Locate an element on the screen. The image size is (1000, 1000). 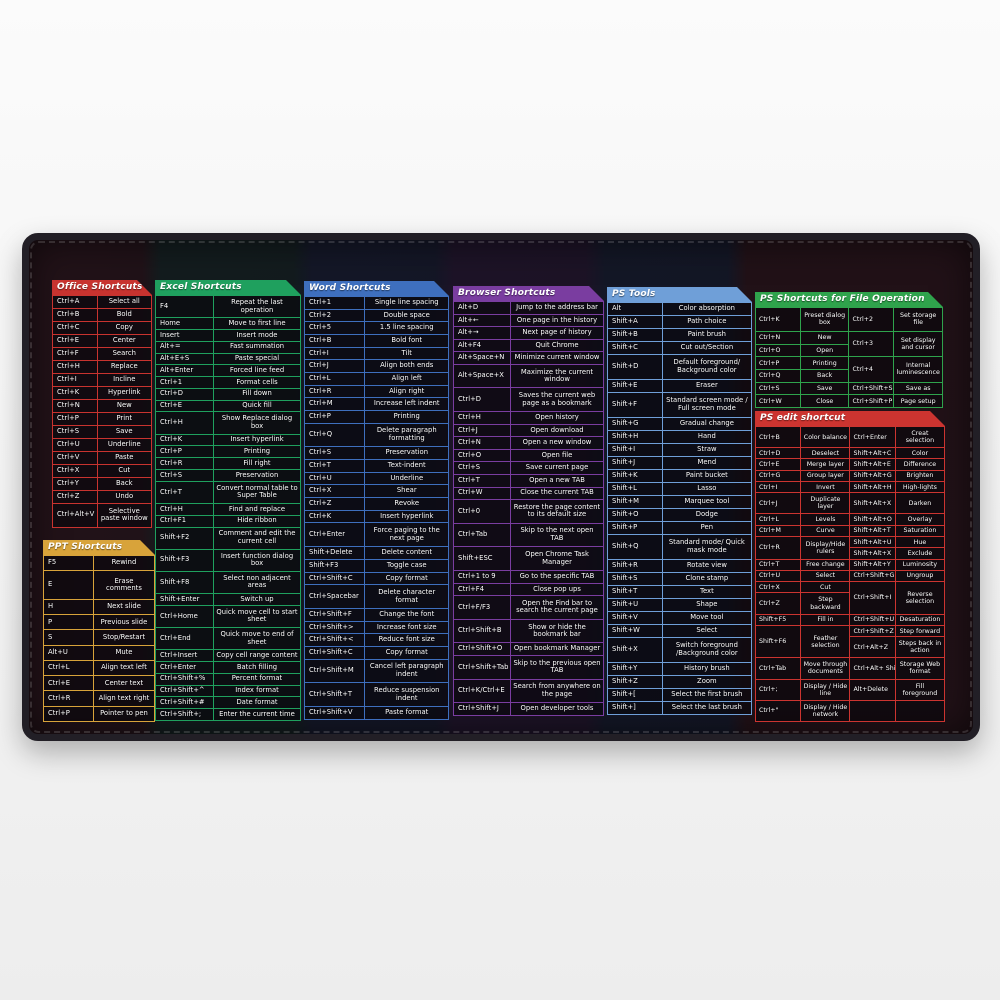
shortcut-action: Brighten is located at coordinates (920, 476).